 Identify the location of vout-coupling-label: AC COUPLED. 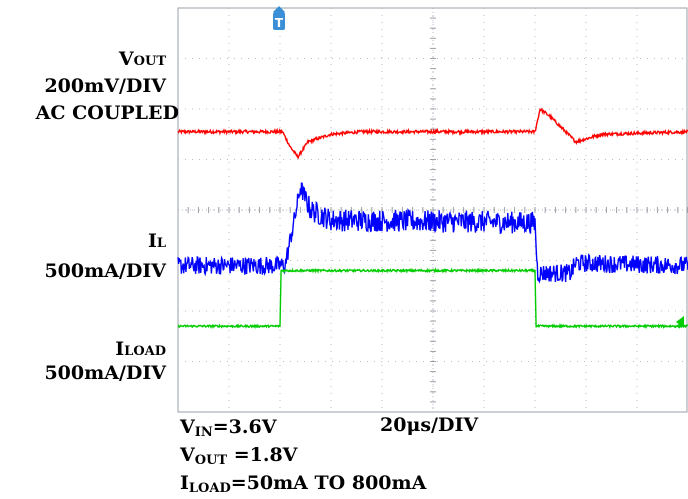
(107, 113).